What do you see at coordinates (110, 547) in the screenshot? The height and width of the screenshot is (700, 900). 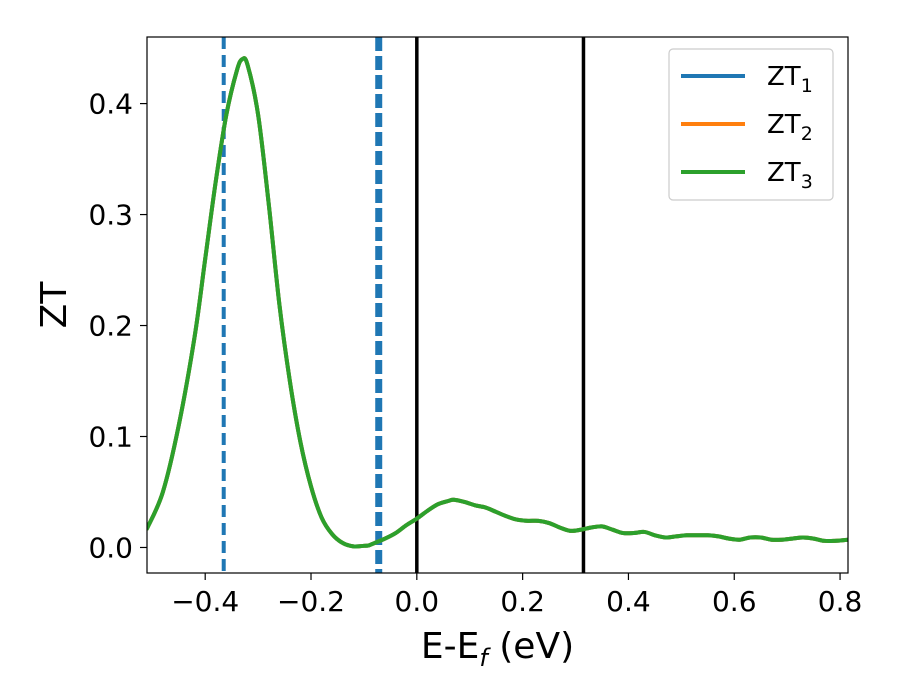 I see `y-tick-label: 0.0` at bounding box center [110, 547].